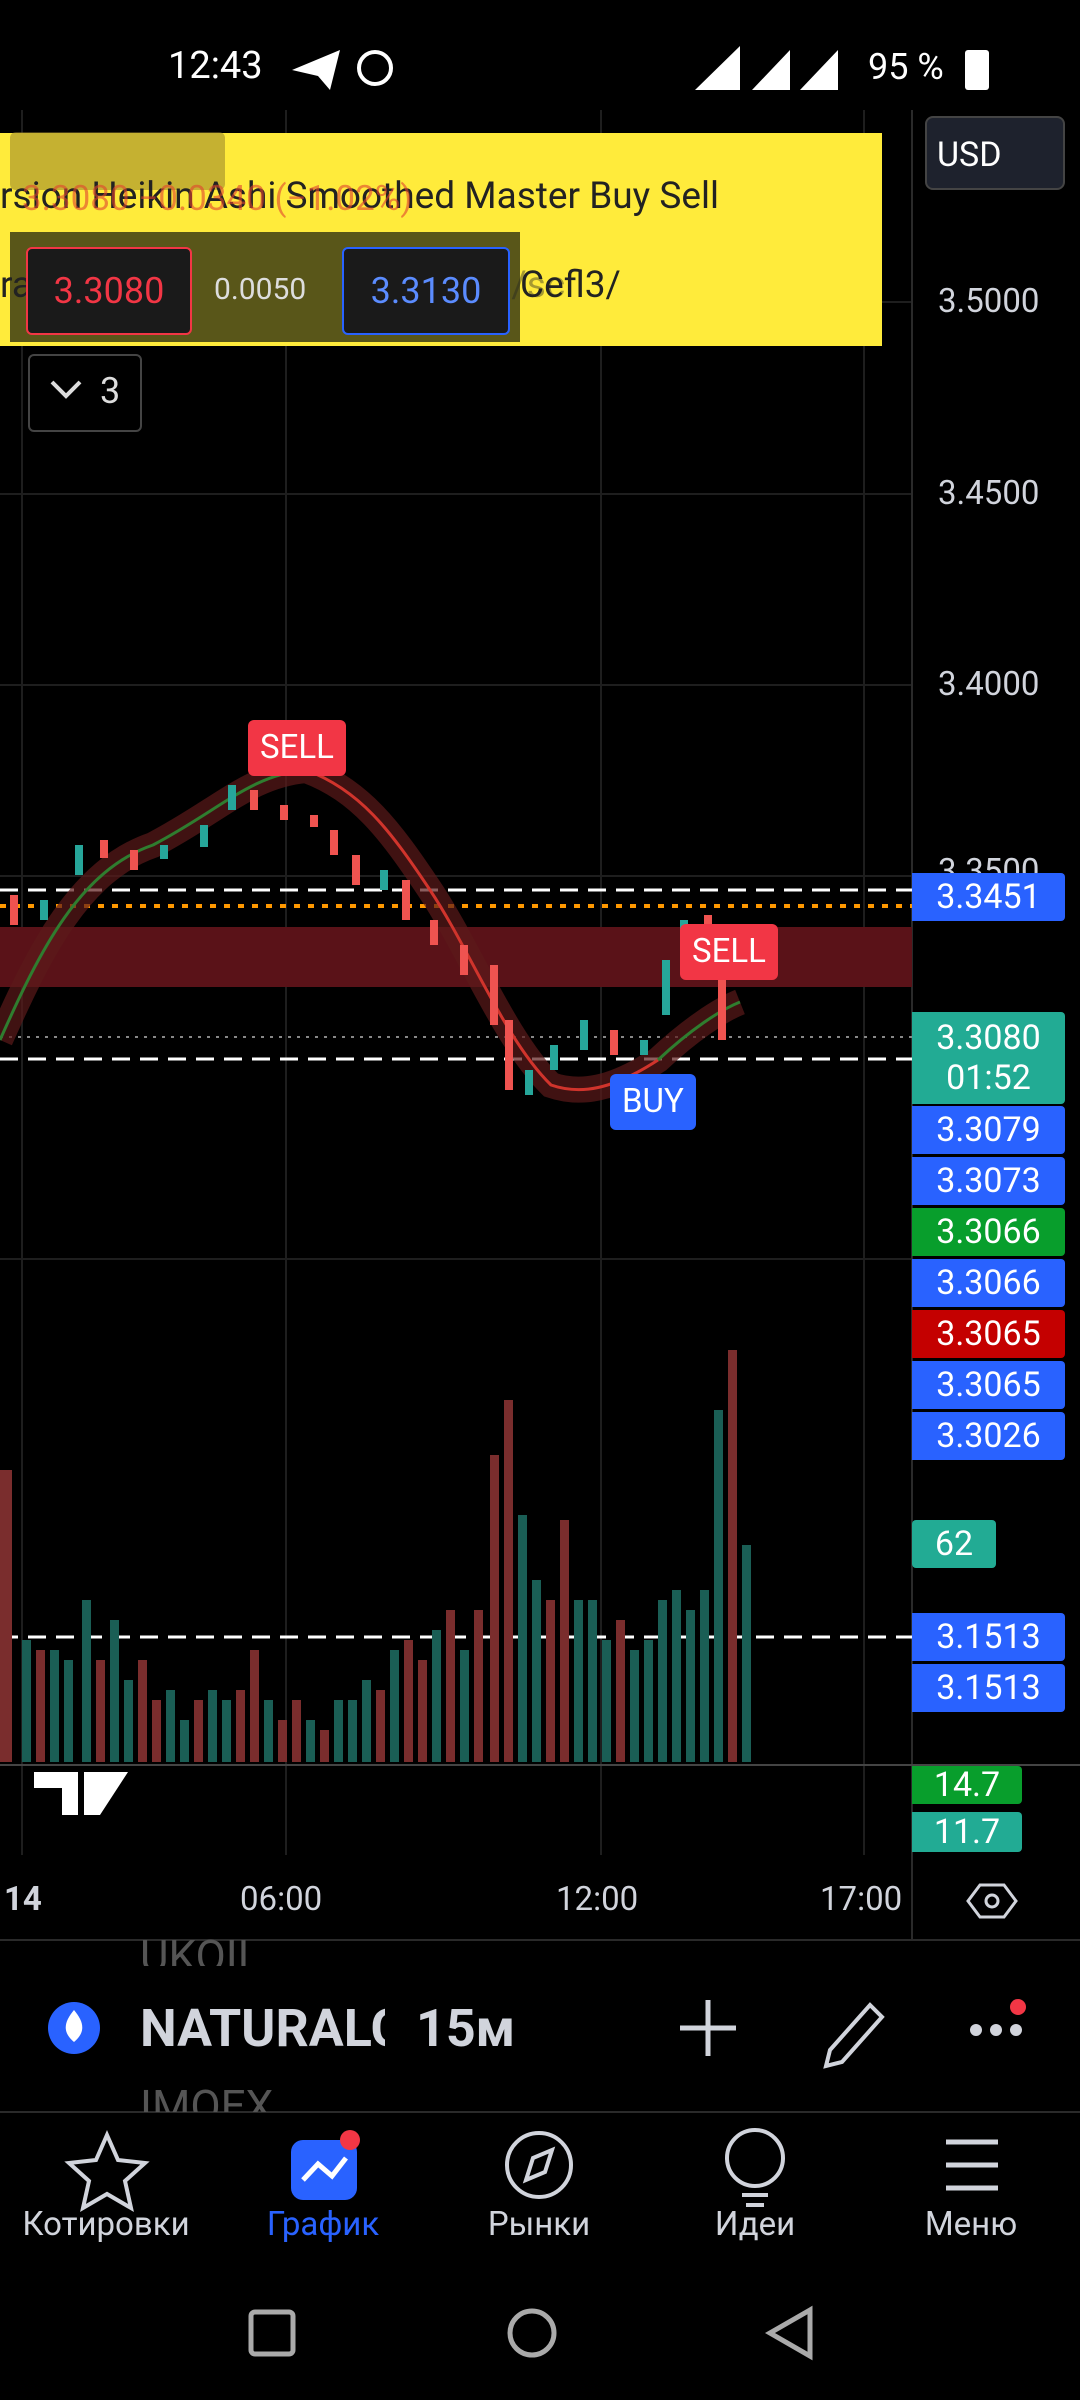  I want to click on nav-label: График, so click(323, 2224).